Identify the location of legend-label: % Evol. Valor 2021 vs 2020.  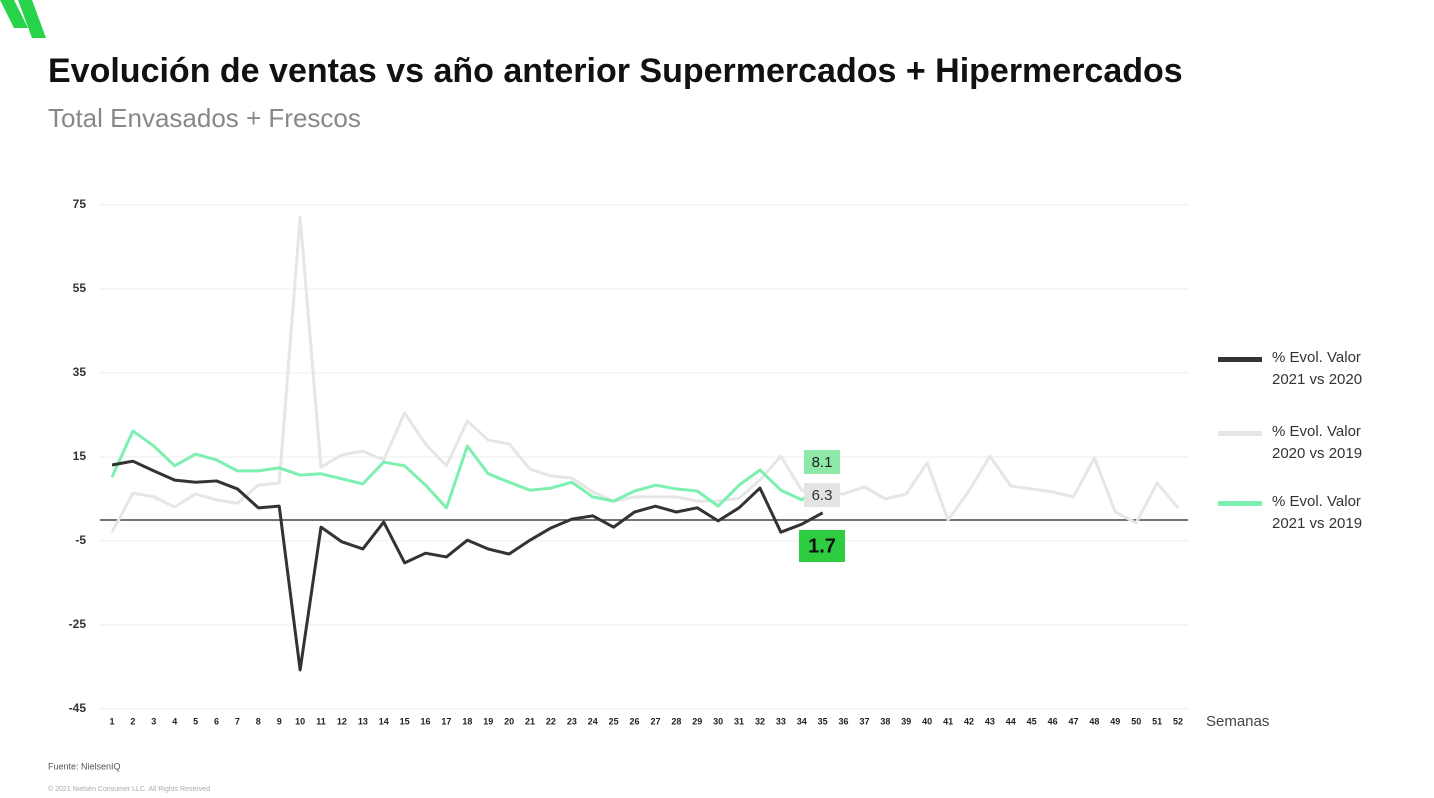
(1317, 368).